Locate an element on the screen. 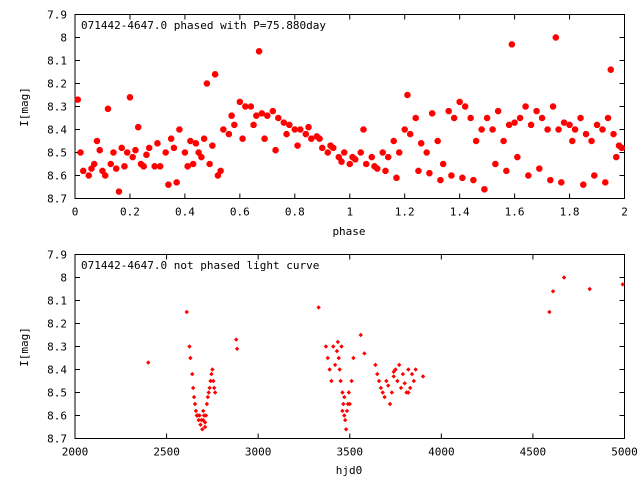 This screenshot has width=640, height=480. y-axis-label: I[mag] is located at coordinates (24, 107).